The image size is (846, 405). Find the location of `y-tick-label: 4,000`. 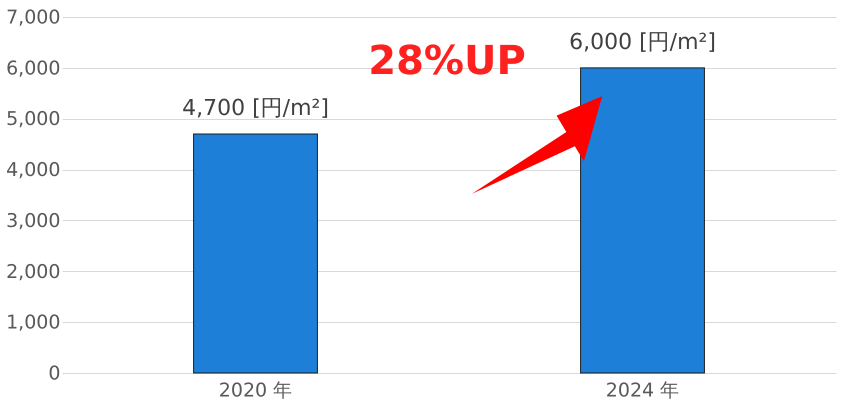

y-tick-label: 4,000 is located at coordinates (33, 170).